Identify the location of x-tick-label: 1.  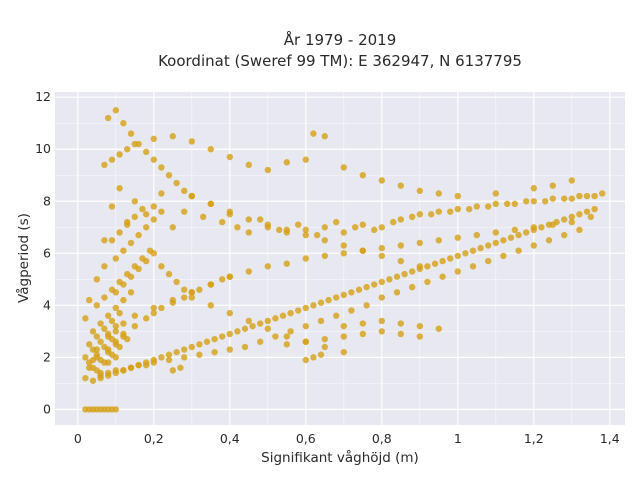
(458, 438).